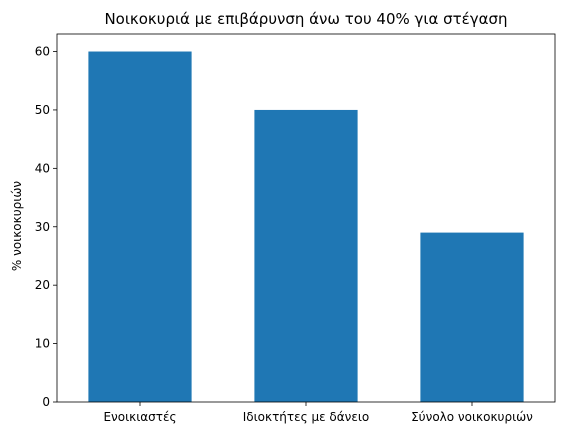 The width and height of the screenshot is (563, 436). I want to click on y-tick-label: 40, so click(42, 168).